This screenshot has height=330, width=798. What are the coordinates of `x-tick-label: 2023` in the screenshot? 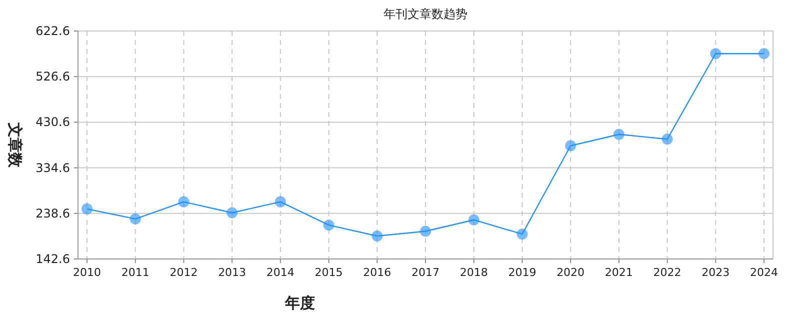 It's located at (716, 272).